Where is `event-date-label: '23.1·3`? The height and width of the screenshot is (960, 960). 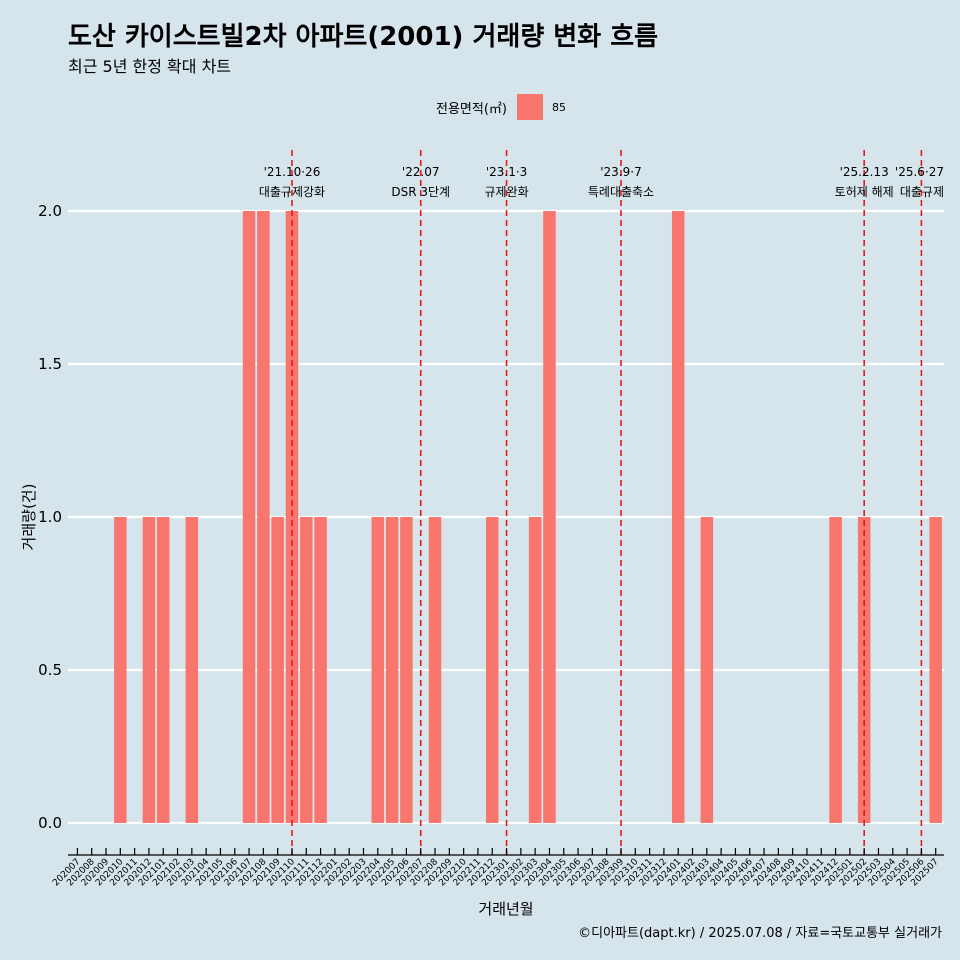
event-date-label: '23.1·3 is located at coordinates (506, 172).